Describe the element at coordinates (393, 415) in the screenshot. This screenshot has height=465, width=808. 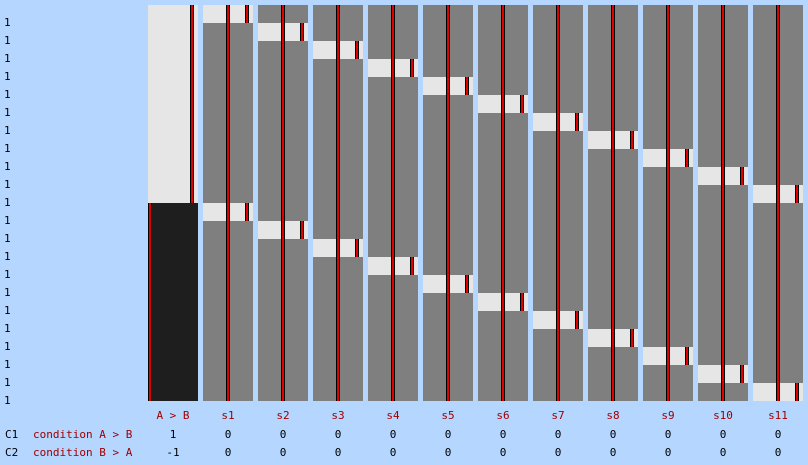
I see `column-label: s4` at that location.